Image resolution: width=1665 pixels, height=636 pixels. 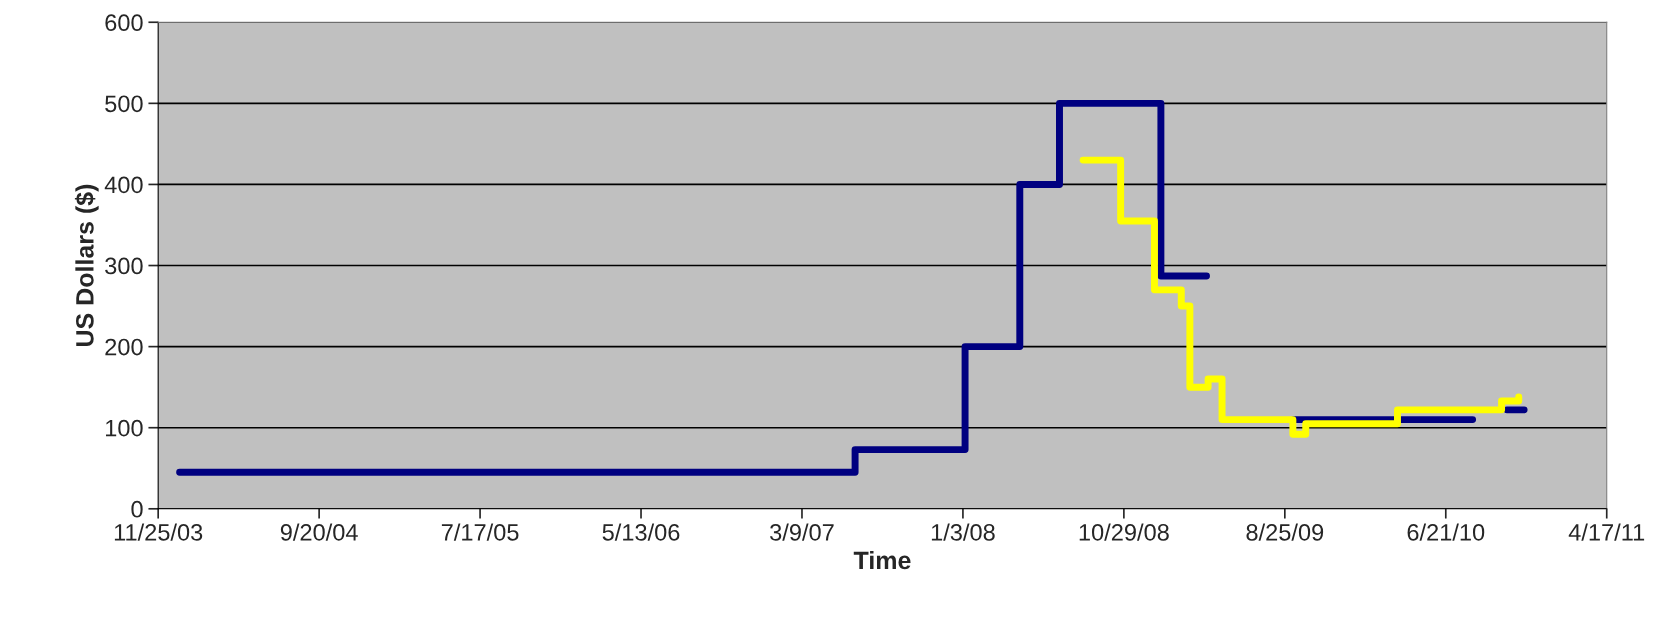 What do you see at coordinates (319, 532) in the screenshot?
I see `x-tick-label: 9/20/04` at bounding box center [319, 532].